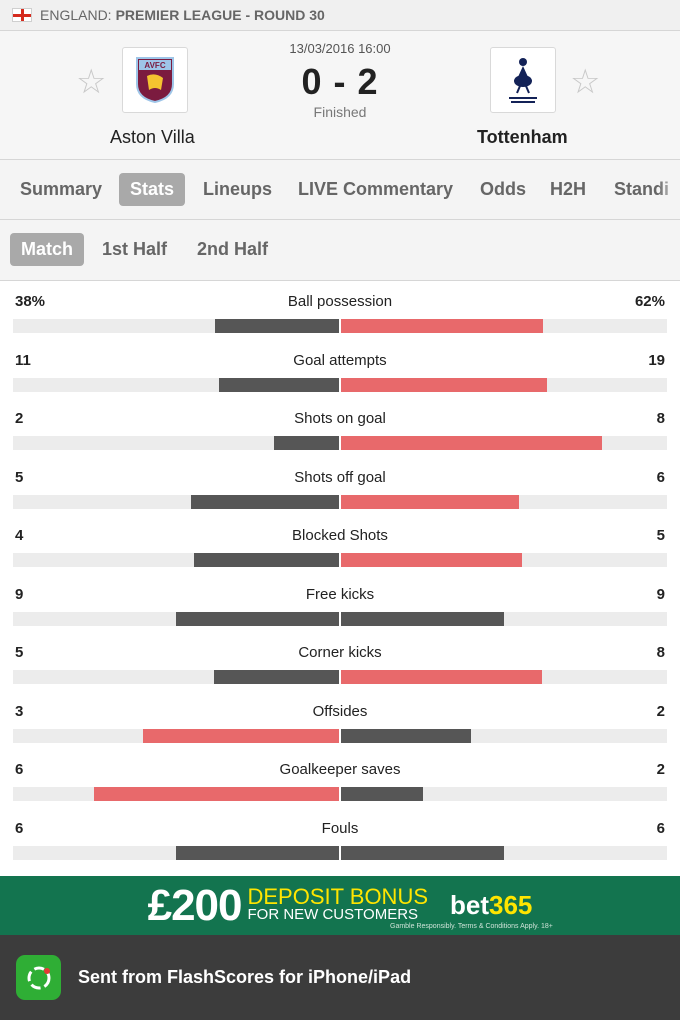 This screenshot has width=680, height=1020. I want to click on stat-label: Blocked Shots, so click(340, 535).